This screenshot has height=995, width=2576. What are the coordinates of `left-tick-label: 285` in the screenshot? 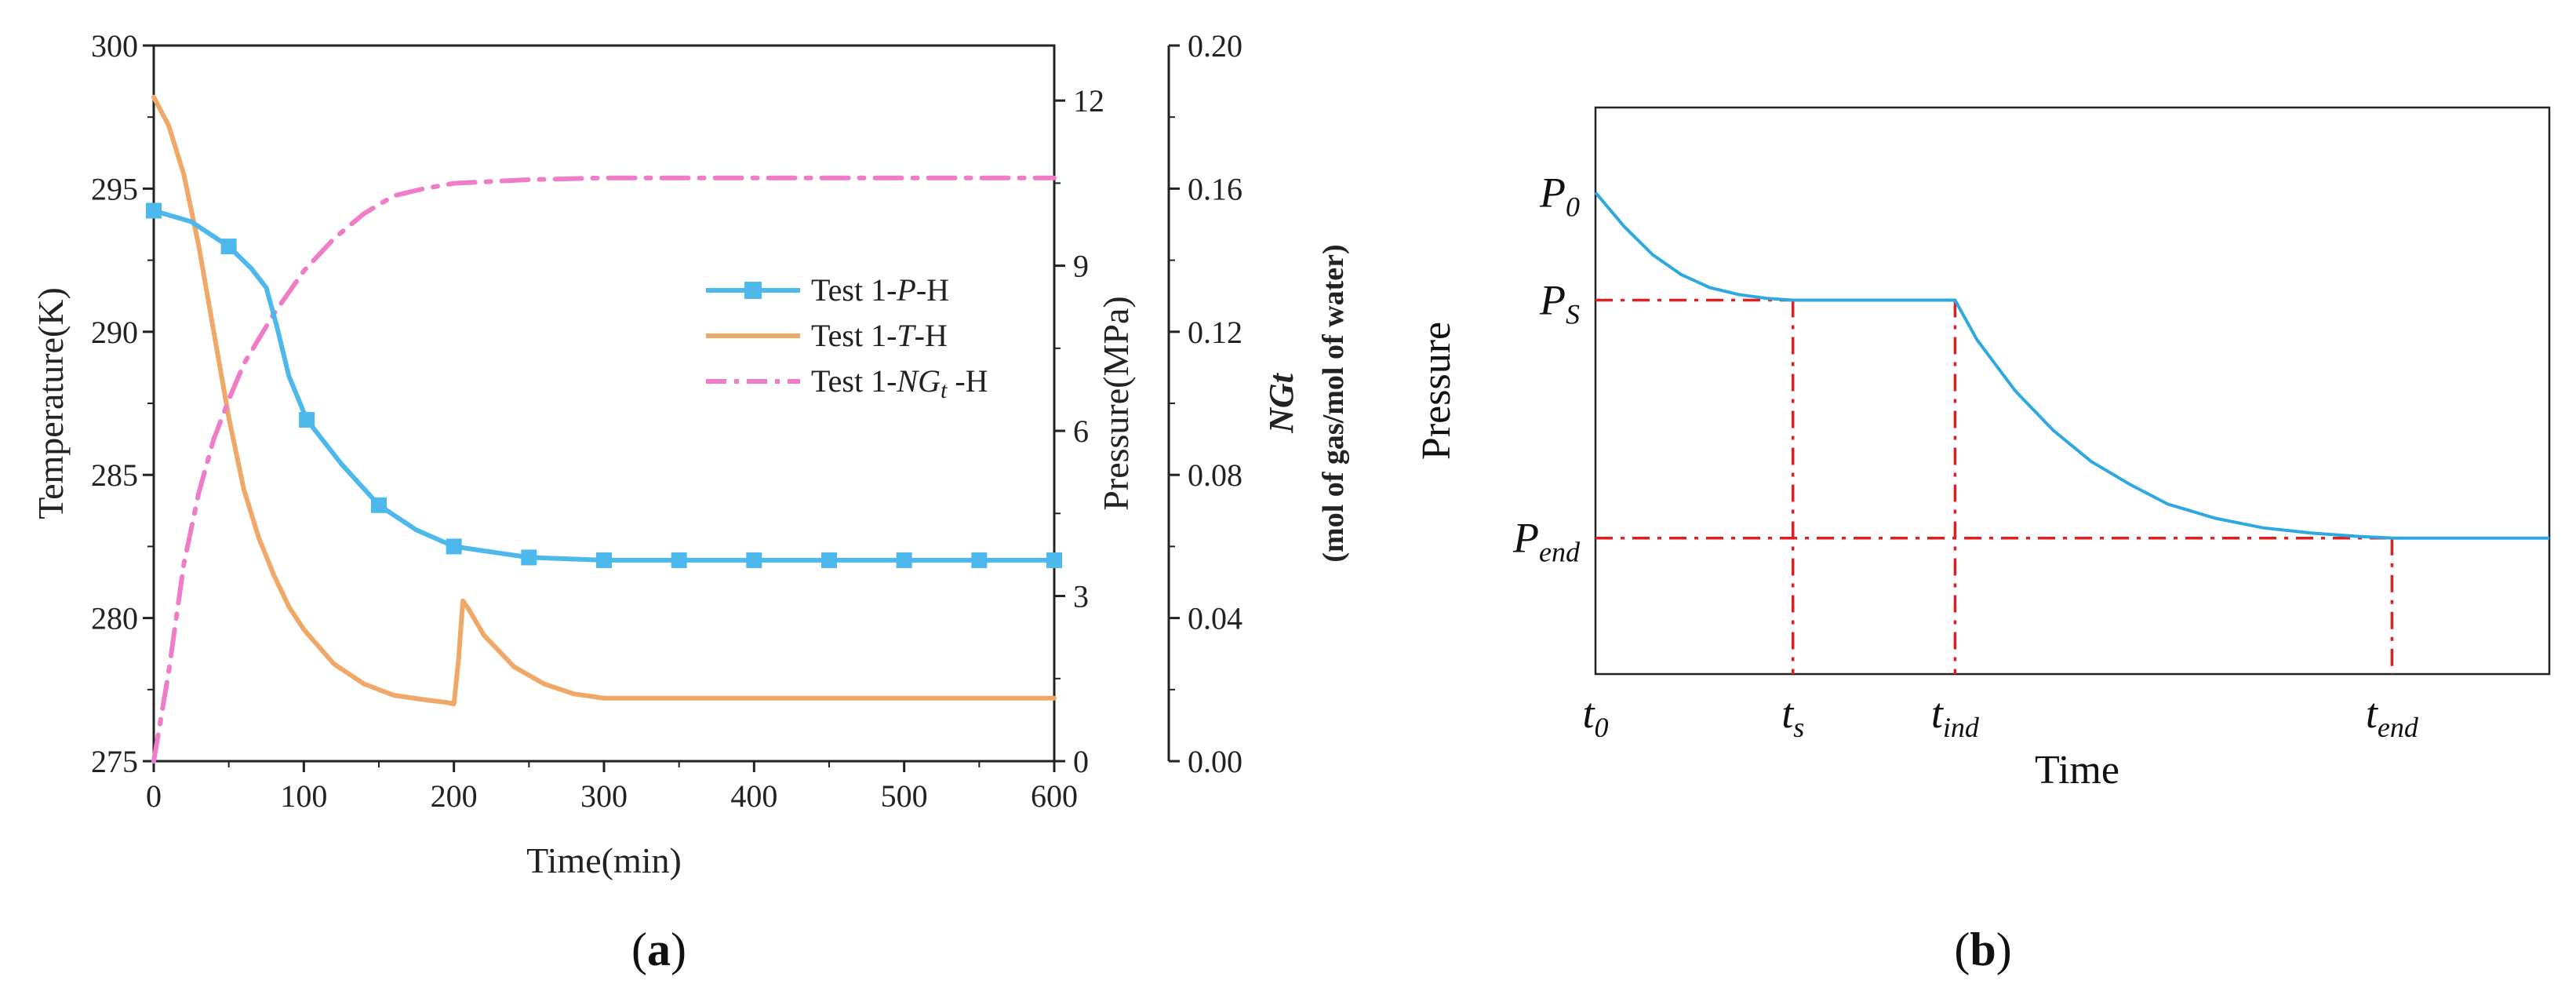 It's located at (114, 475).